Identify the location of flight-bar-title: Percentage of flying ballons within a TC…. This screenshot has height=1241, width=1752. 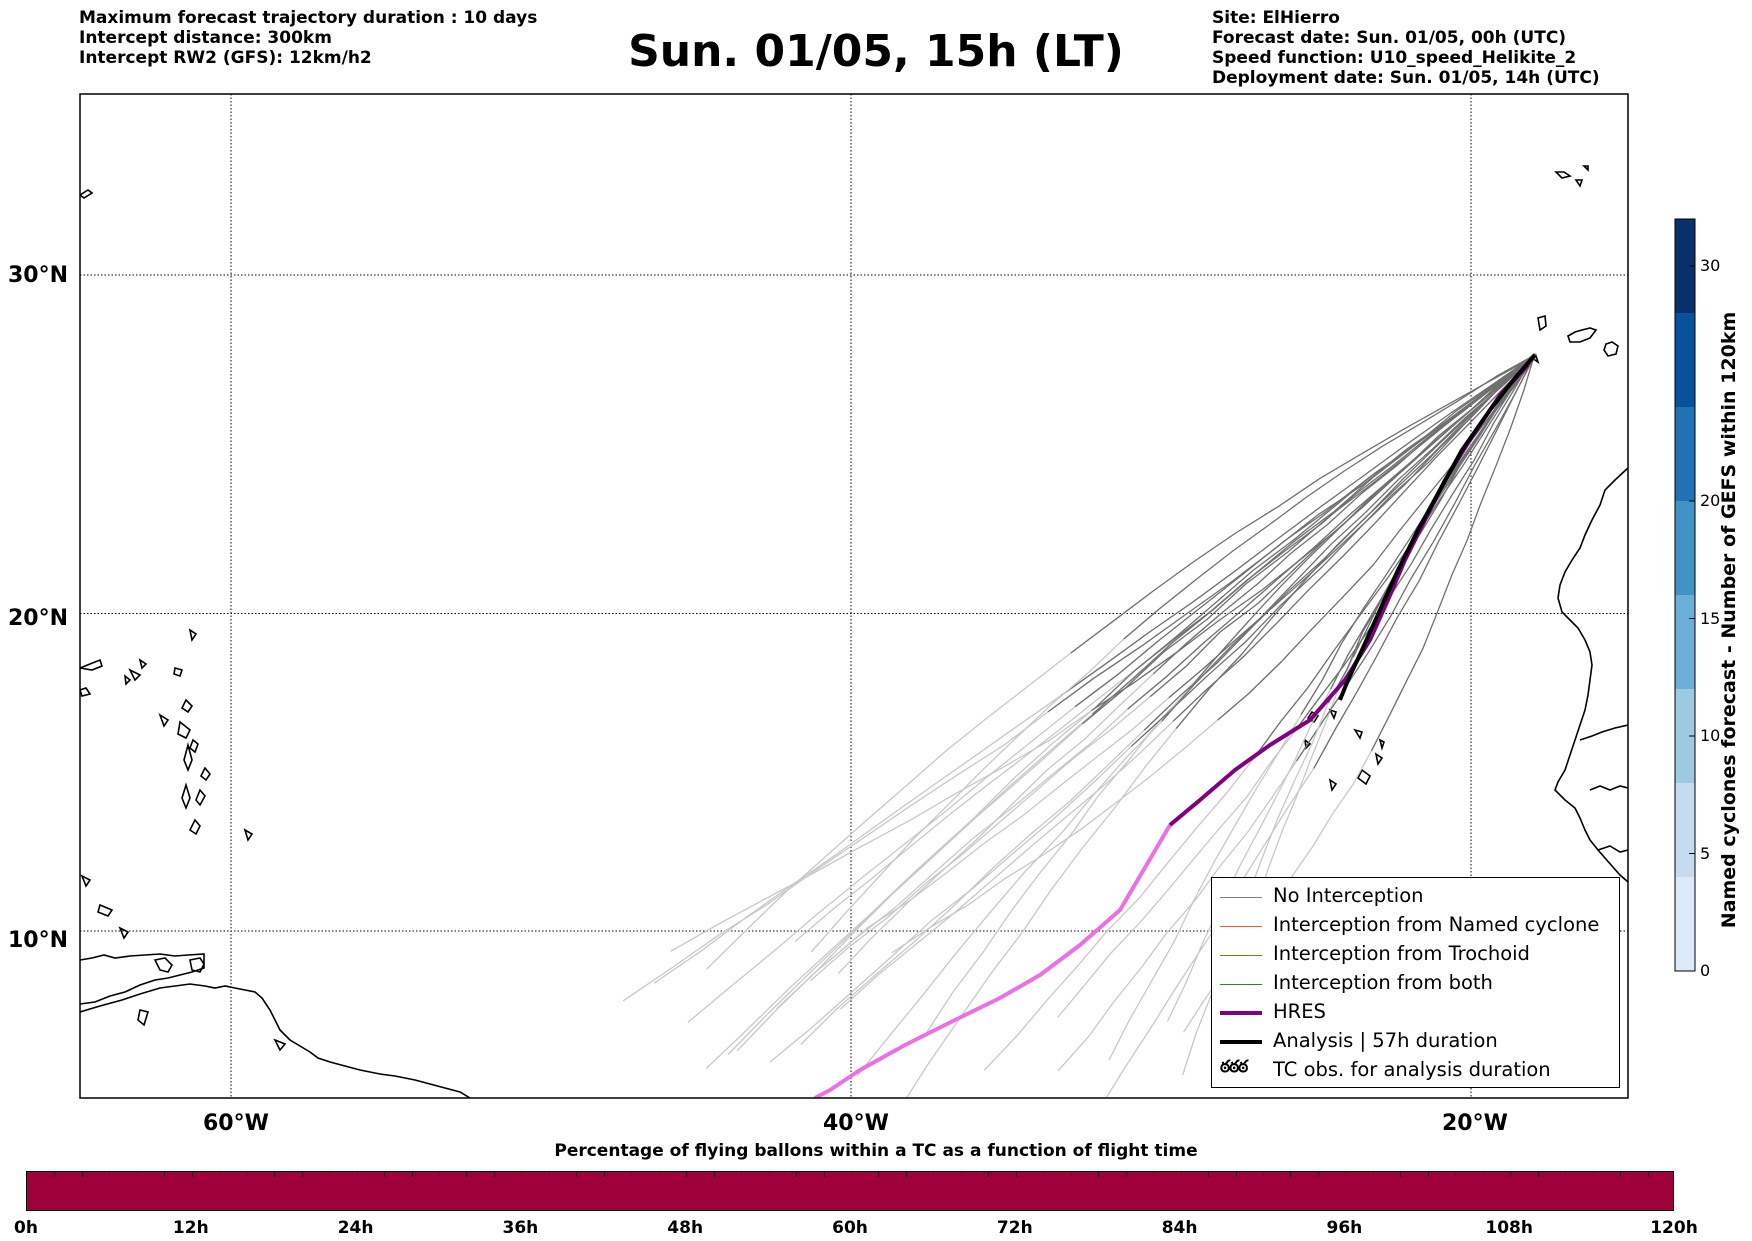
(876, 1151).